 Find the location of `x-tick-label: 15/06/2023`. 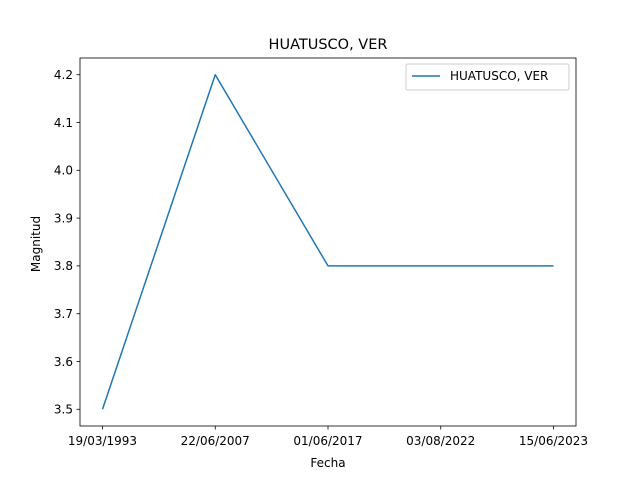

x-tick-label: 15/06/2023 is located at coordinates (553, 441).